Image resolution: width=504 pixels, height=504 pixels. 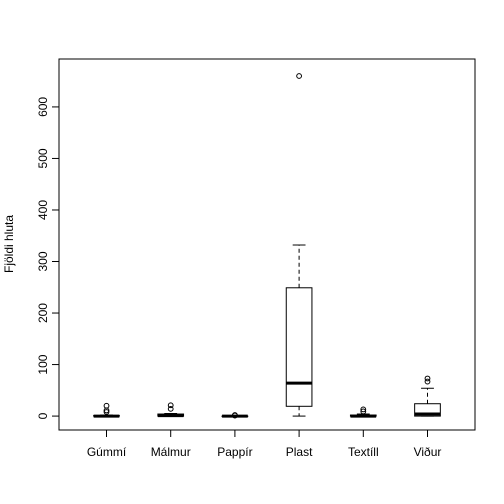 What do you see at coordinates (43, 364) in the screenshot?
I see `y-tick-label: 100` at bounding box center [43, 364].